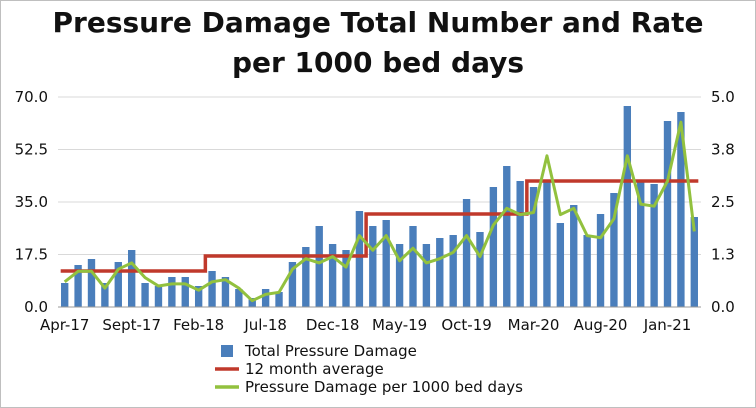 Image resolution: width=756 pixels, height=408 pixels. What do you see at coordinates (378, 62) in the screenshot?
I see `chart-title-line-2: per 1000 bed days` at bounding box center [378, 62].